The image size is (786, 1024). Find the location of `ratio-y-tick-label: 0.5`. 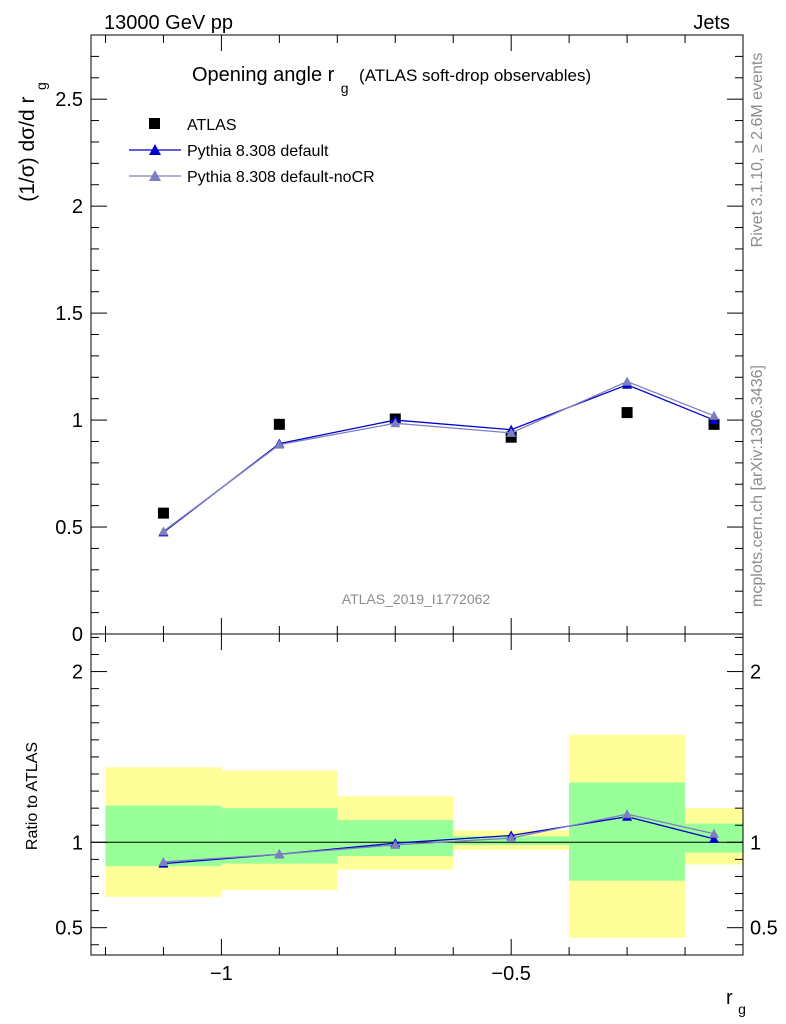

ratio-y-tick-label: 0.5 is located at coordinates (69, 929).